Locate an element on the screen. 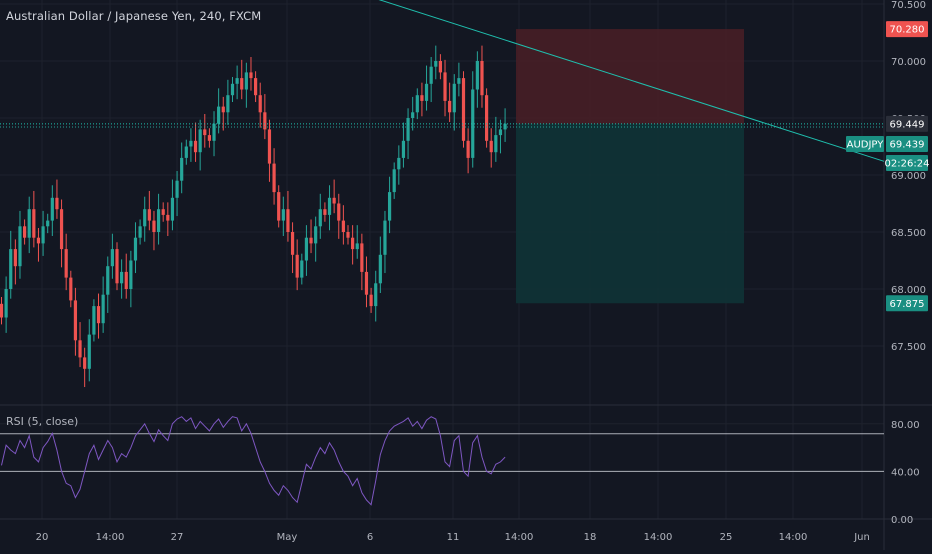 Image resolution: width=932 pixels, height=554 pixels. take-profit-zone is located at coordinates (630, 213).